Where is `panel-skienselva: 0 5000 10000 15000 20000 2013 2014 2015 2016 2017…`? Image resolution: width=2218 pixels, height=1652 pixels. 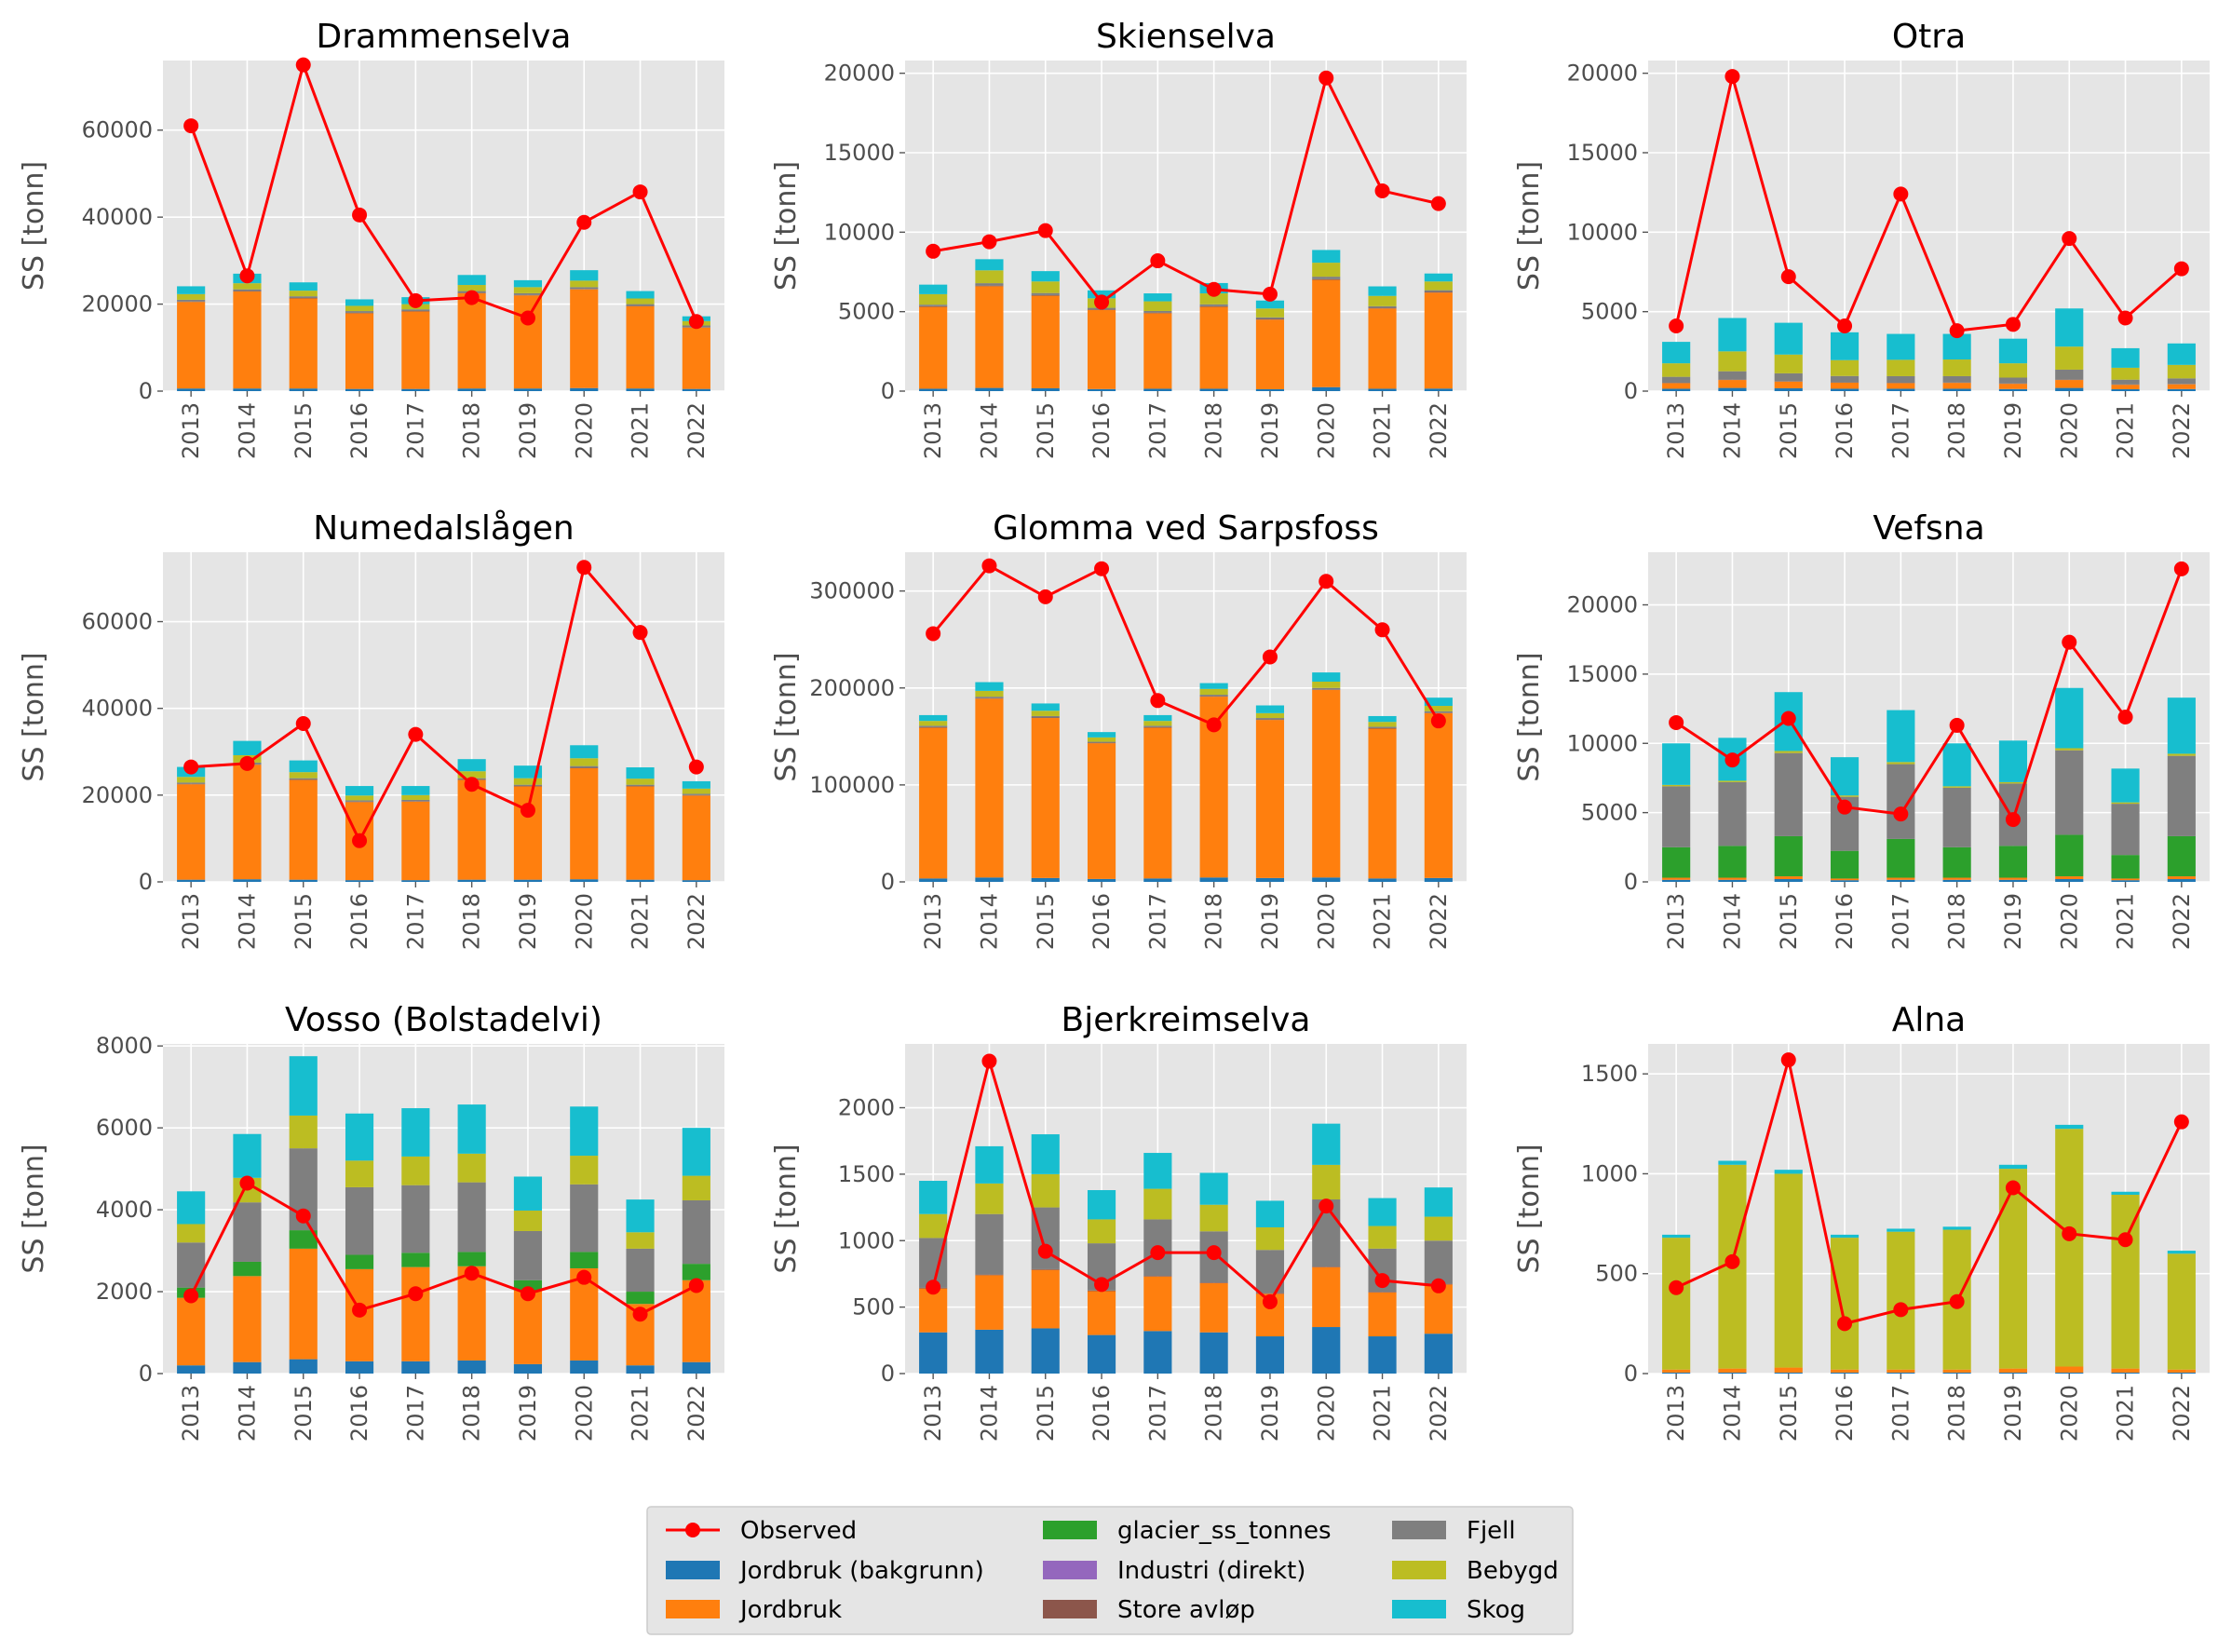 panel-skienselva: 0 5000 10000 15000 20000 2013 2014 2015 2016 2017… is located at coordinates (1118, 238).